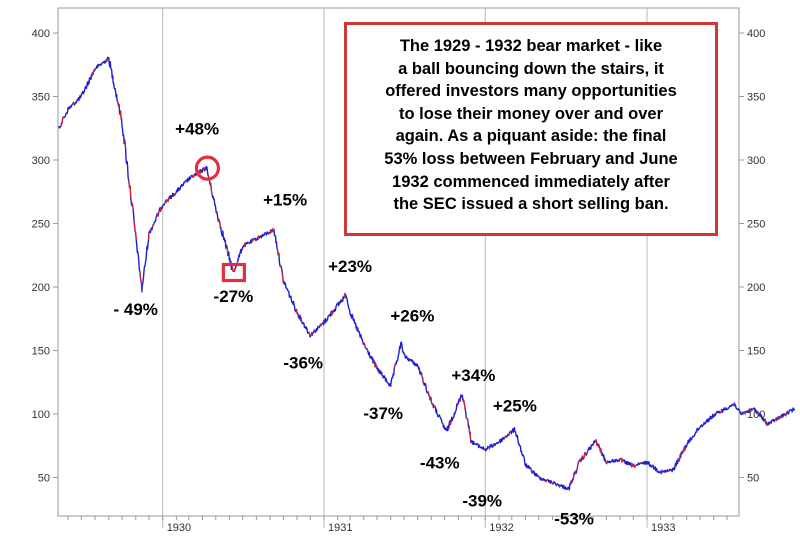 Image resolution: width=800 pixels, height=545 pixels. What do you see at coordinates (531, 91) in the screenshot?
I see `note-line: offered investors many opportunities` at bounding box center [531, 91].